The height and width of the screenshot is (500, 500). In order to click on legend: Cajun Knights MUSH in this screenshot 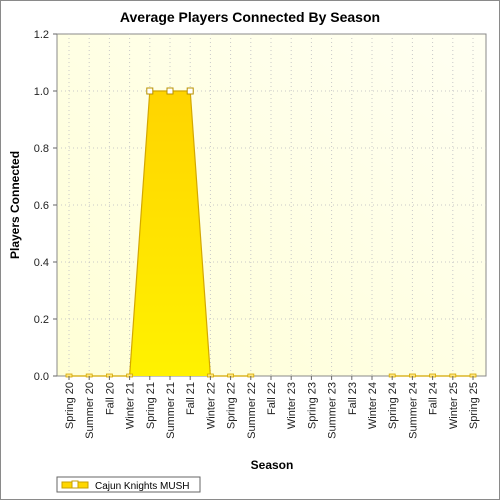, I will do `click(128, 484)`.